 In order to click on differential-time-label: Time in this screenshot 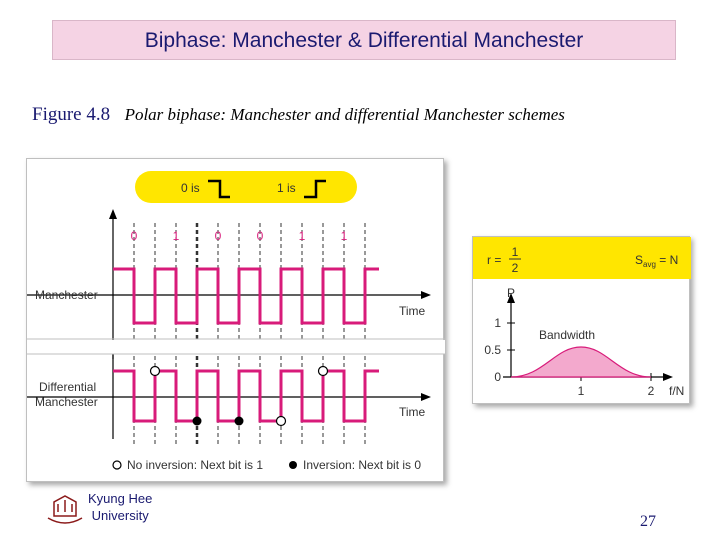, I will do `click(412, 412)`.